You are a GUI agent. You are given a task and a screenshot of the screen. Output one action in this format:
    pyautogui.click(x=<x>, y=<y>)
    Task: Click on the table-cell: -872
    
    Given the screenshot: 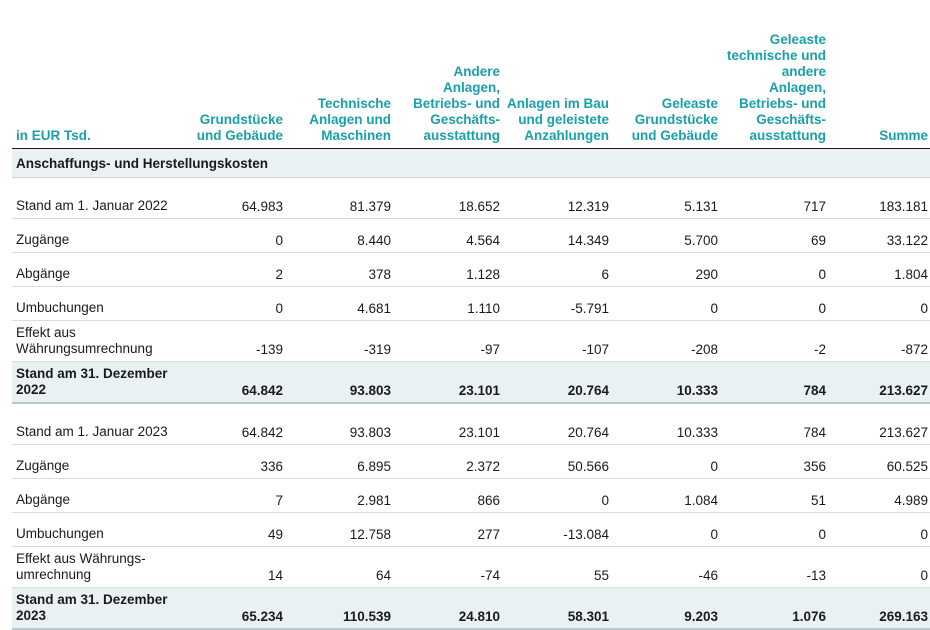 What is the action you would take?
    pyautogui.click(x=879, y=341)
    